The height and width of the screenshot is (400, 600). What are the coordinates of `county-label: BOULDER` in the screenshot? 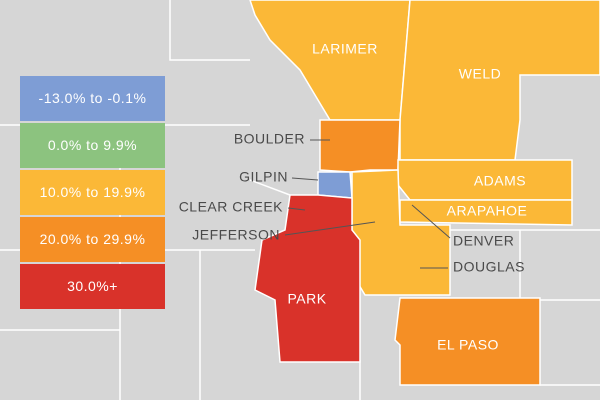 It's located at (269, 139).